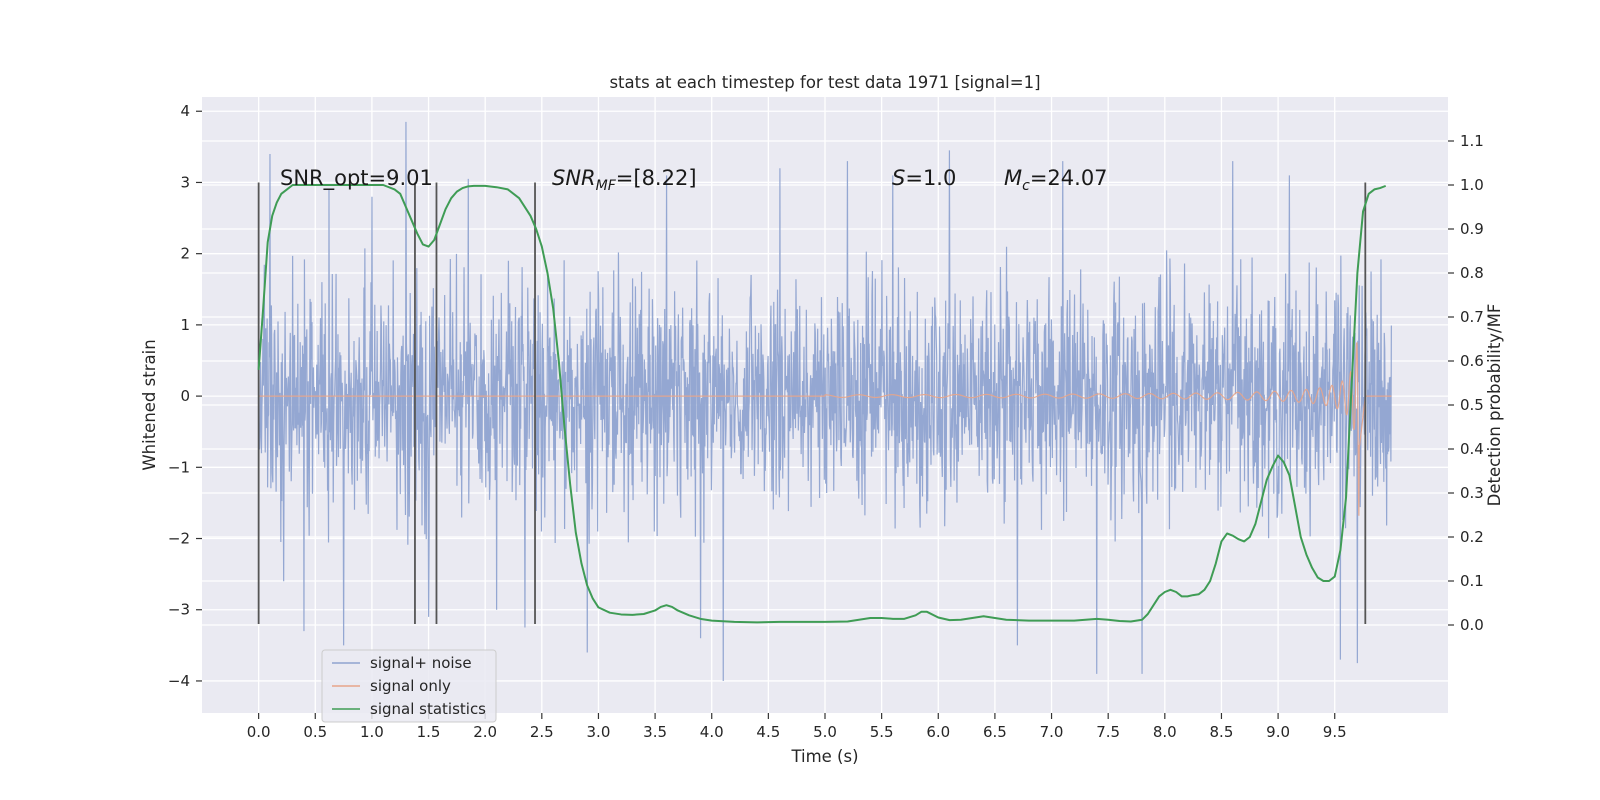  I want to click on right-tick-label: 1.0, so click(1472, 185).